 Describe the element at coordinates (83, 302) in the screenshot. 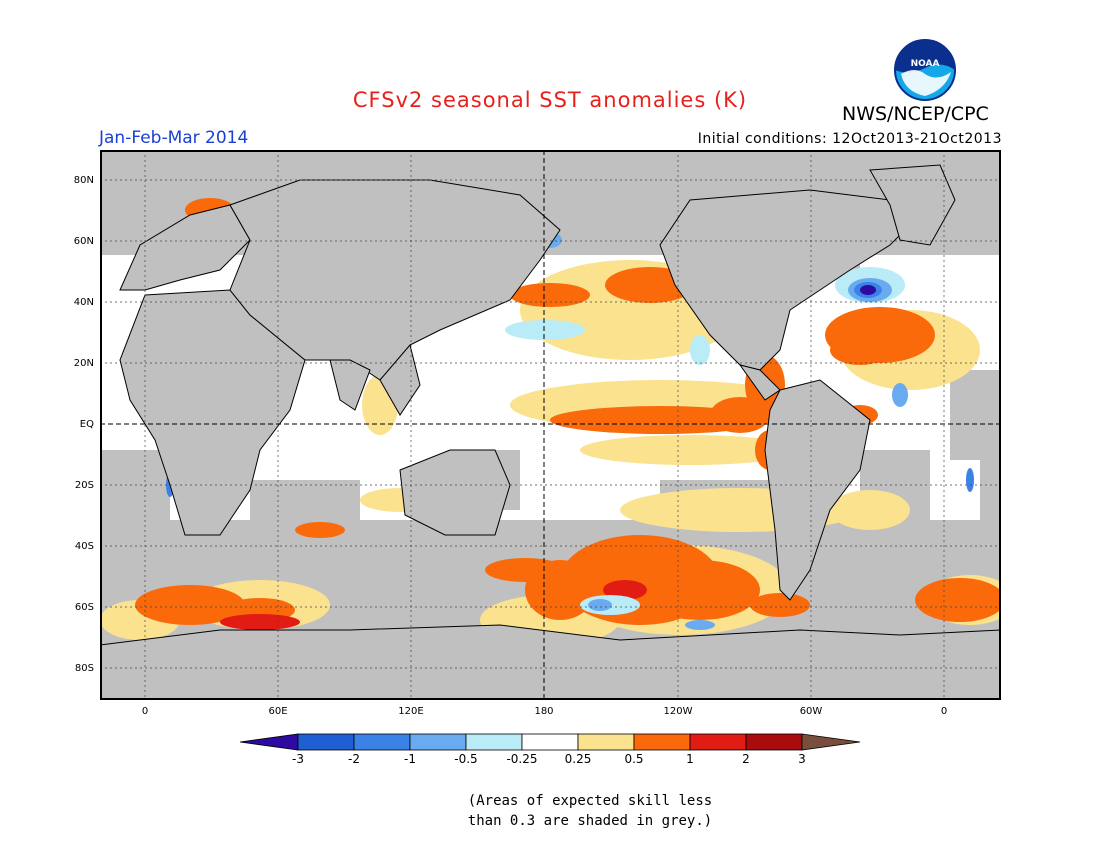

I see `lat-label: 40N` at that location.